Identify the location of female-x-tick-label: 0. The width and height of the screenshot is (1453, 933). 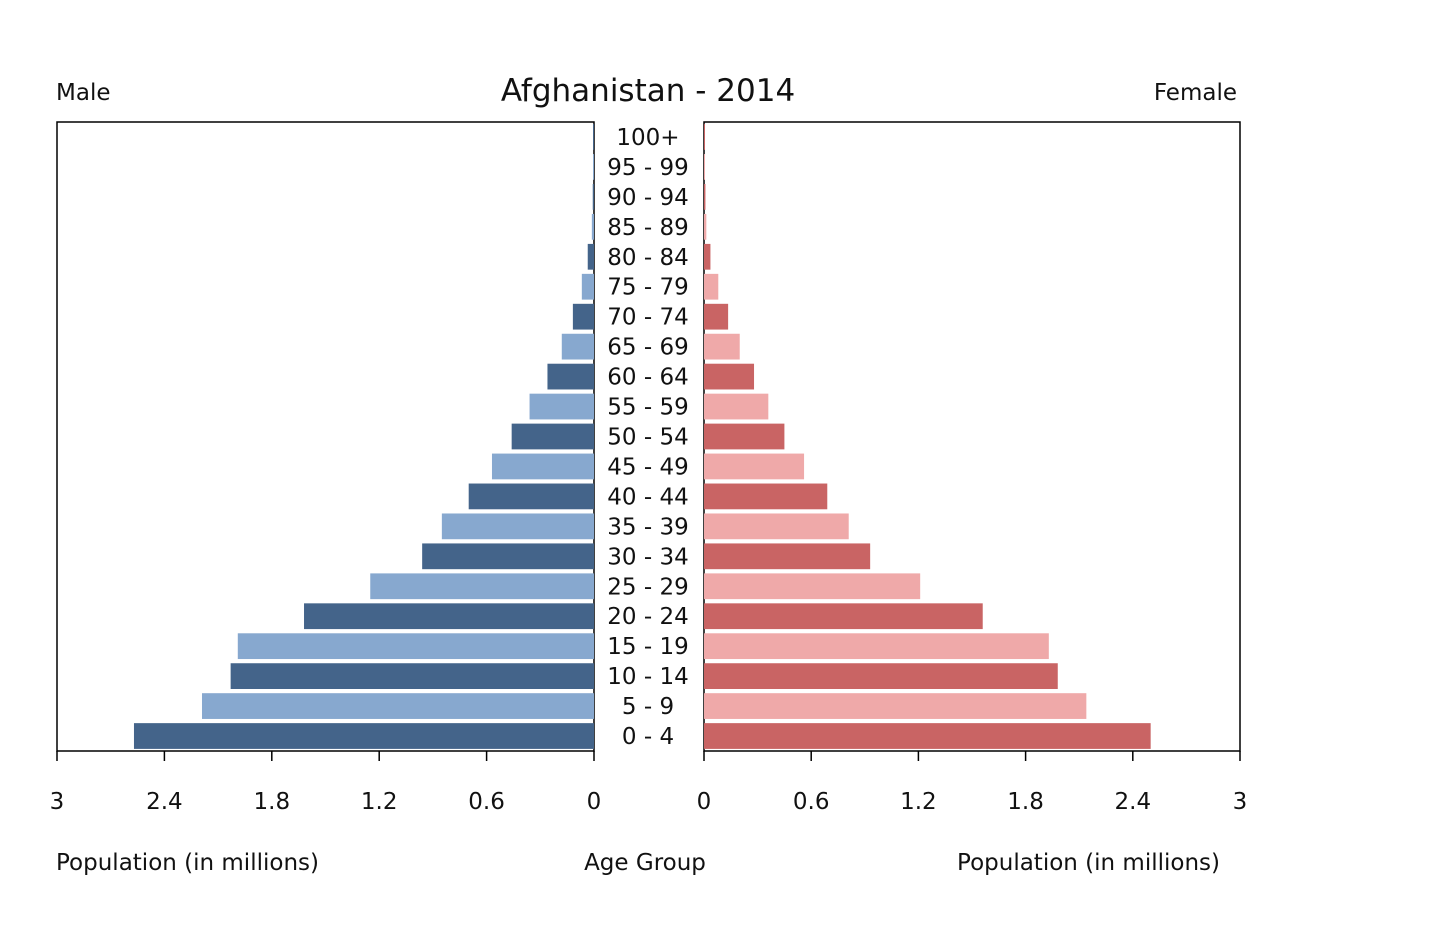
(704, 802).